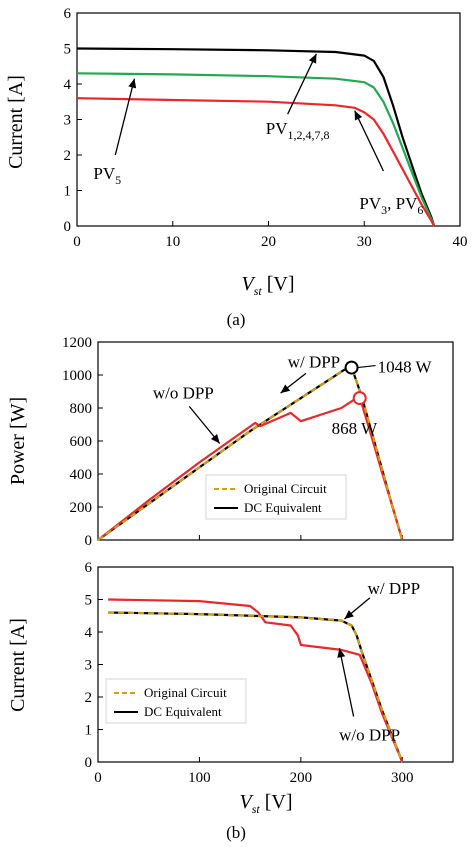 This screenshot has height=847, width=474. Describe the element at coordinates (236, 319) in the screenshot. I see `panel-a-caption: (a)` at that location.